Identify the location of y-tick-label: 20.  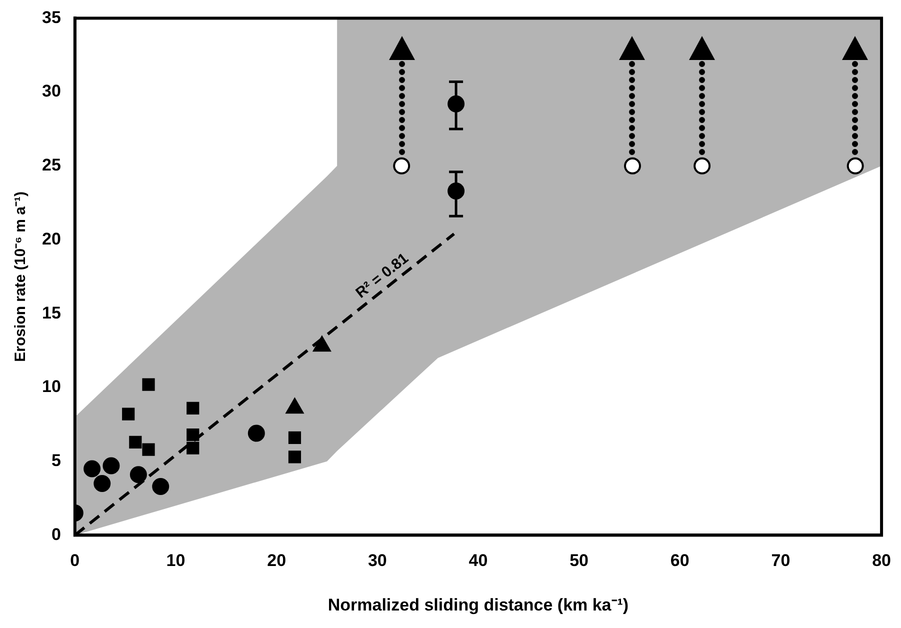
(51, 238).